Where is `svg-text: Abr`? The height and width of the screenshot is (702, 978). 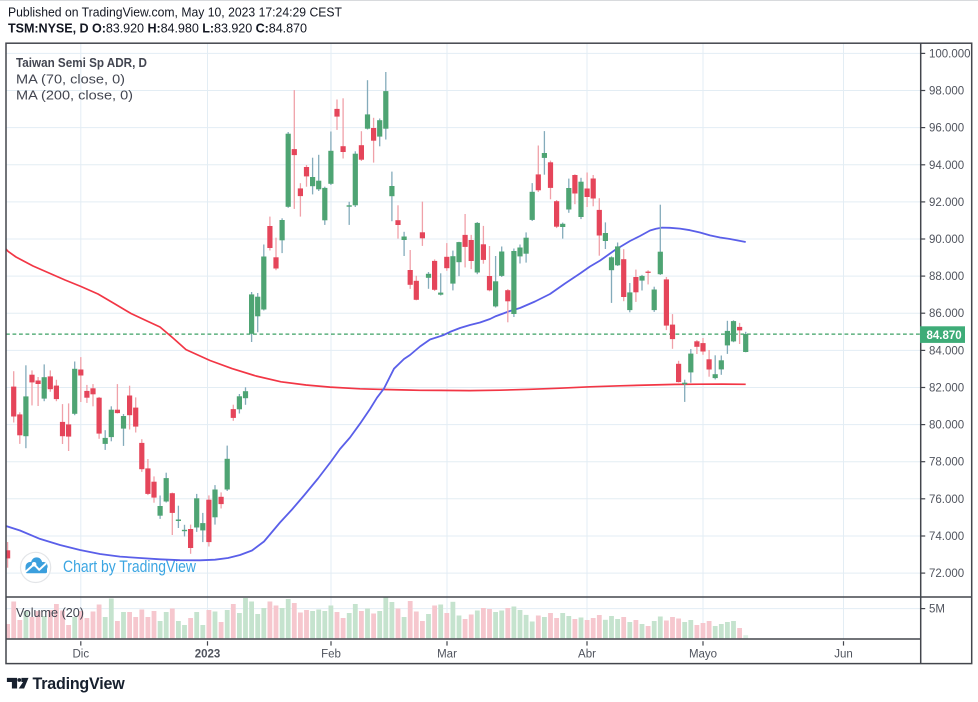 svg-text: Abr is located at coordinates (587, 655).